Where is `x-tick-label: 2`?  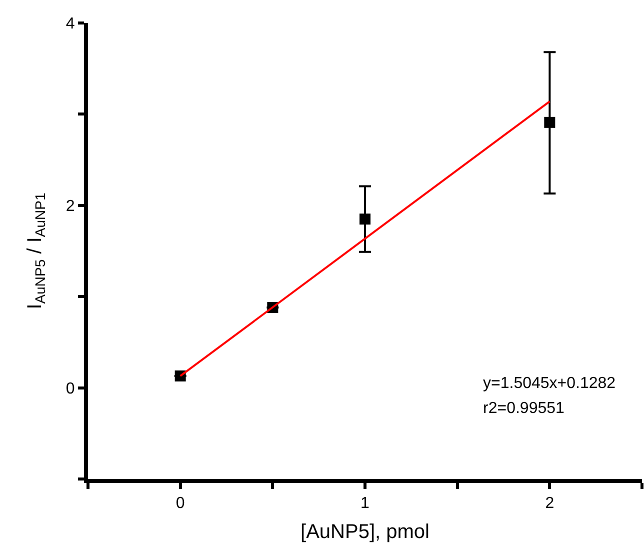 x-tick-label: 2 is located at coordinates (549, 503).